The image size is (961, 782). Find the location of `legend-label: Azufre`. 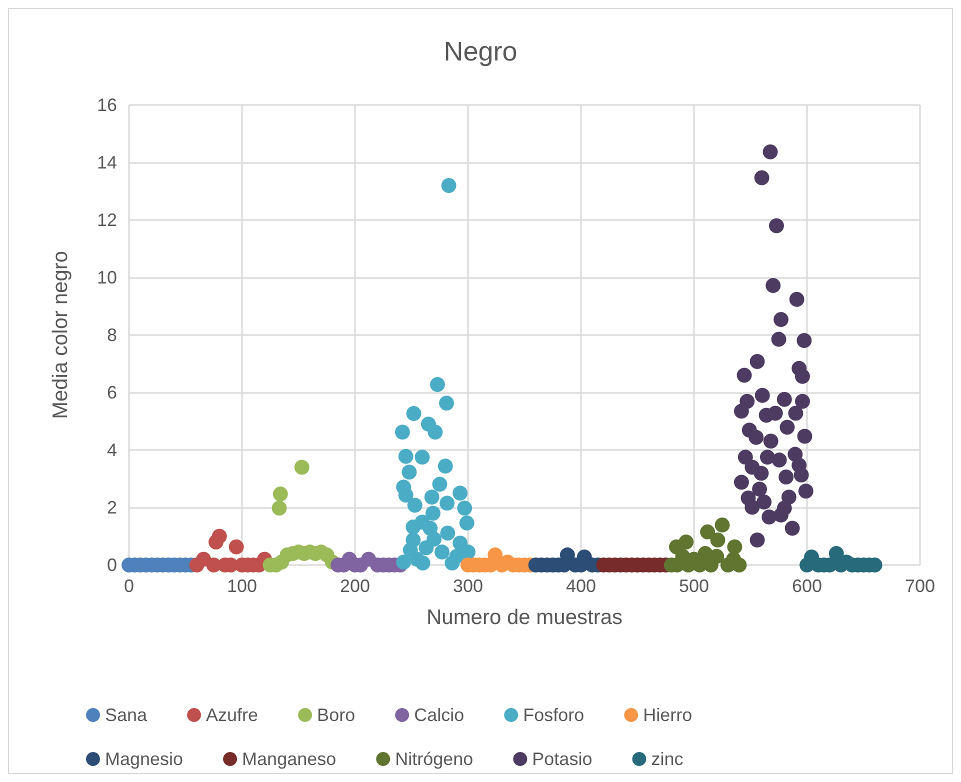

legend-label: Azufre is located at coordinates (232, 715).